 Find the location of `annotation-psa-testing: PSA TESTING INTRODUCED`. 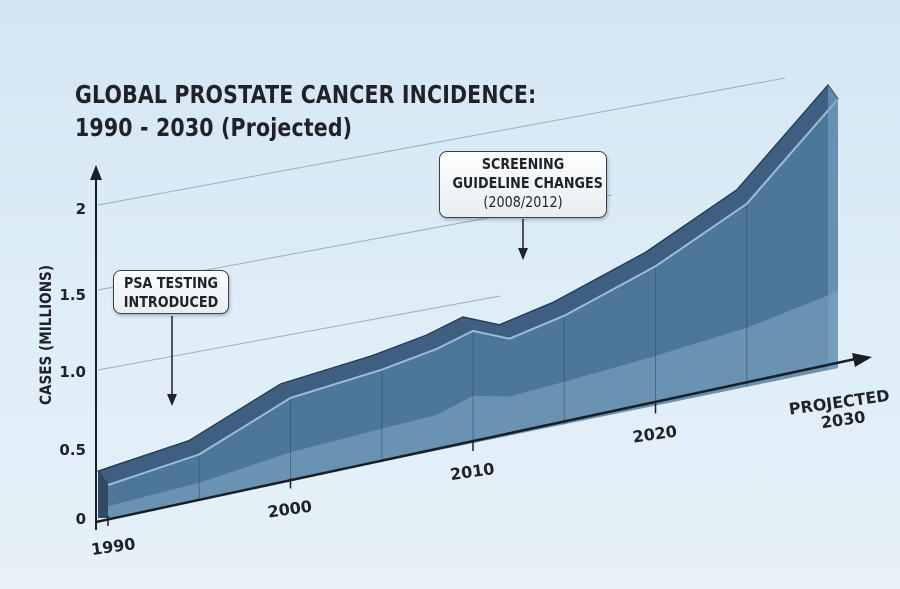

annotation-psa-testing: PSA TESTING INTRODUCED is located at coordinates (171, 292).